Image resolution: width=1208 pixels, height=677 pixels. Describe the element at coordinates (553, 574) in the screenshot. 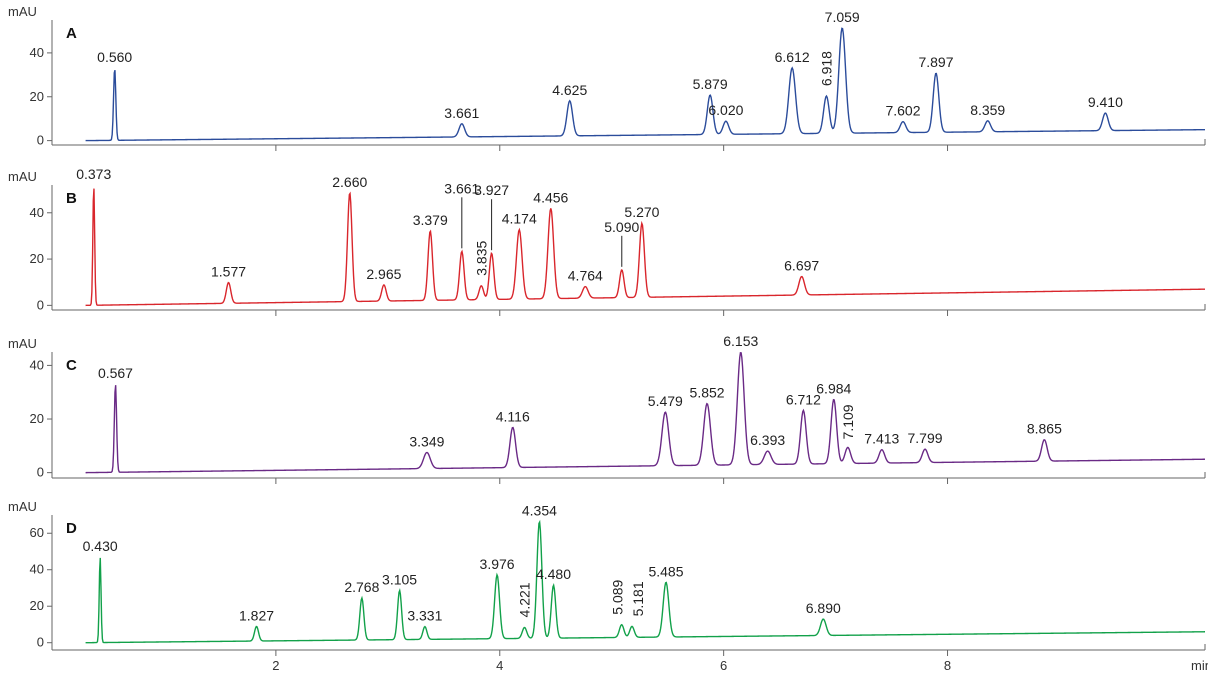

I see `peak-label: 4.480` at that location.